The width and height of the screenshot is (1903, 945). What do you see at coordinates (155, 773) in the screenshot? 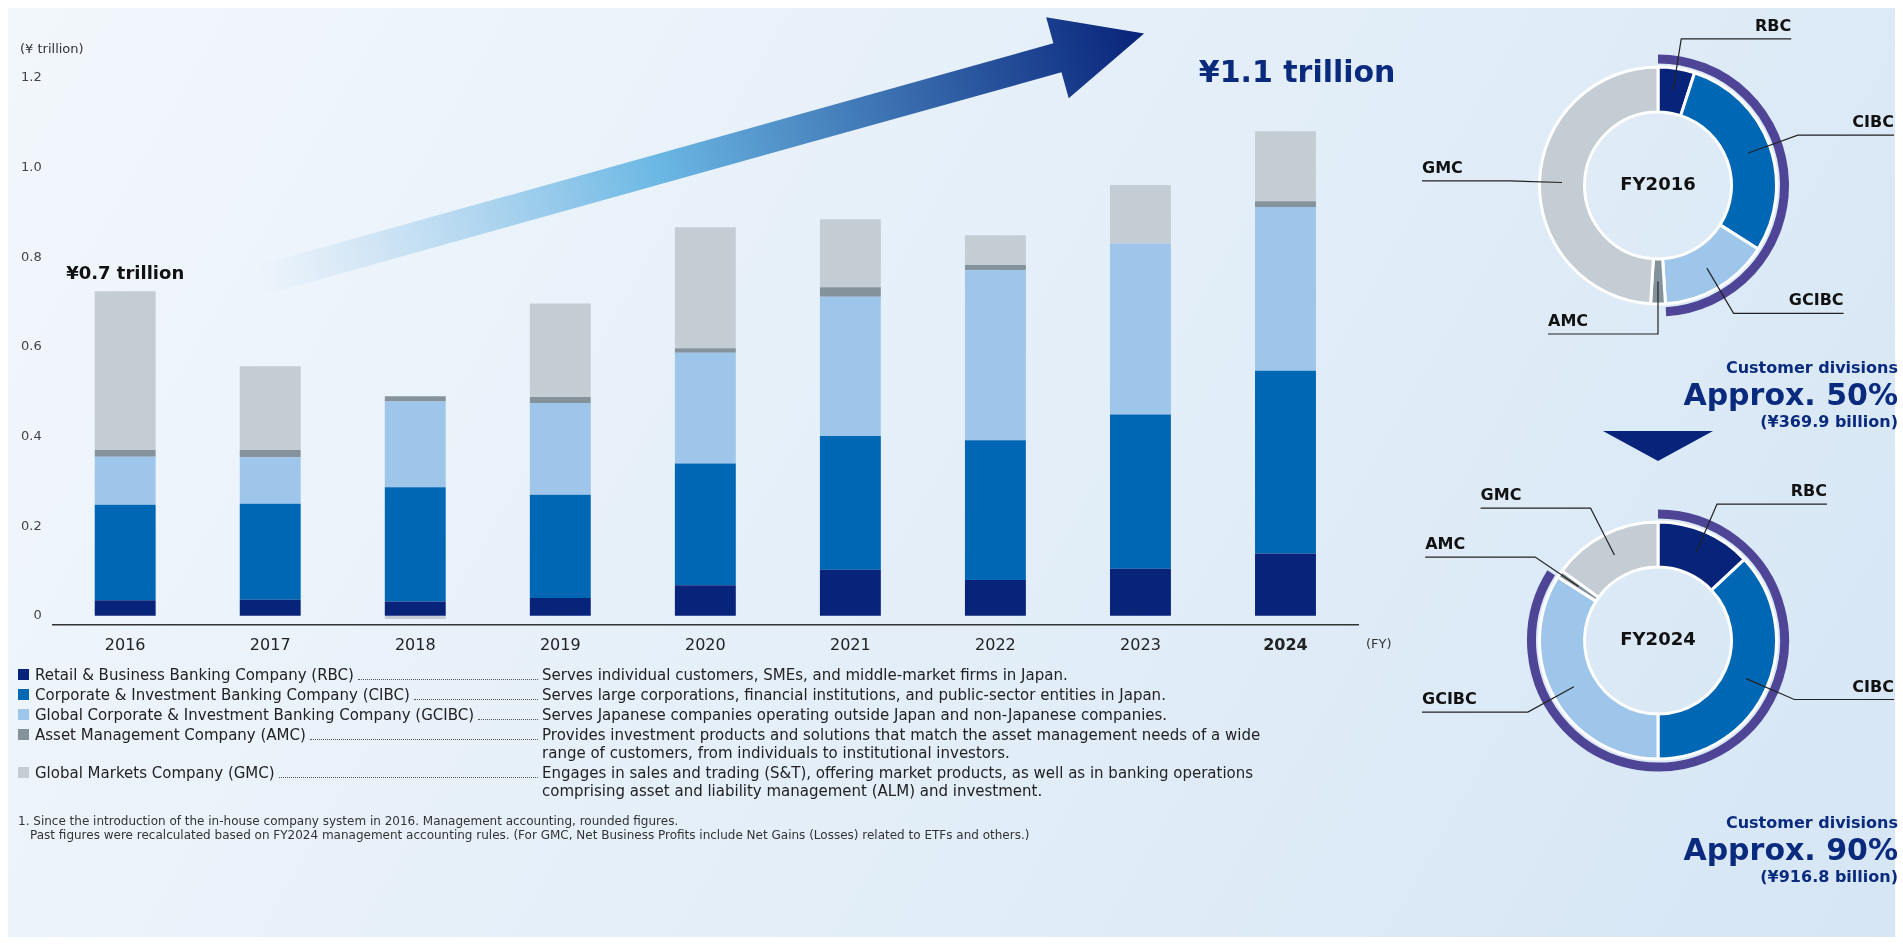
I see `legend-label: Global Markets Company (GMC)` at bounding box center [155, 773].